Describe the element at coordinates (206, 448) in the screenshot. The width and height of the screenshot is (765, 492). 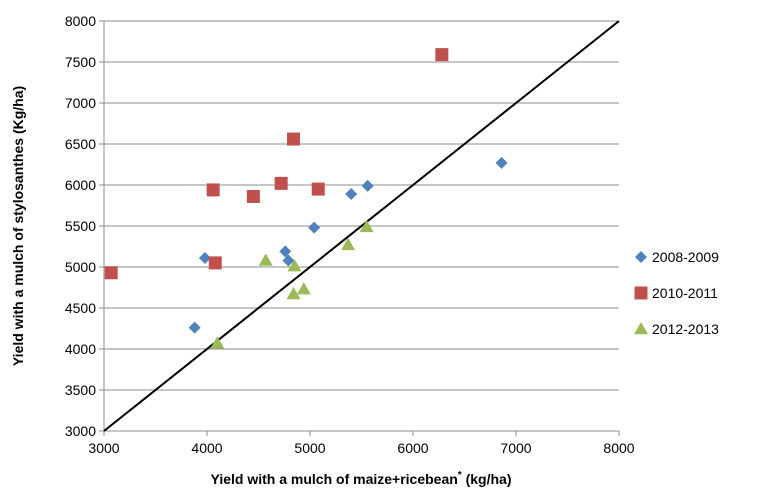
I see `x-tick-label: 4000` at that location.